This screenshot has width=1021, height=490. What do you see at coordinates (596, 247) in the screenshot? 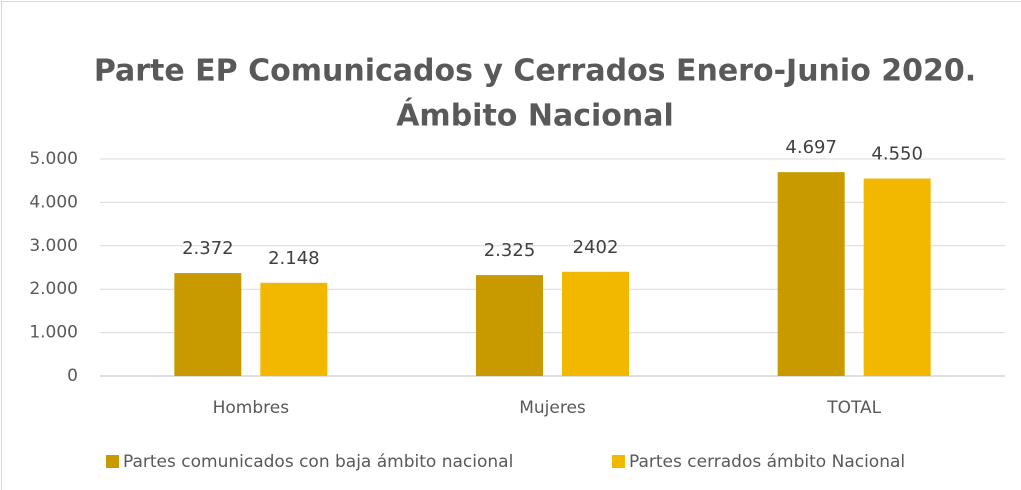
I see `value-label: 2402` at bounding box center [596, 247].